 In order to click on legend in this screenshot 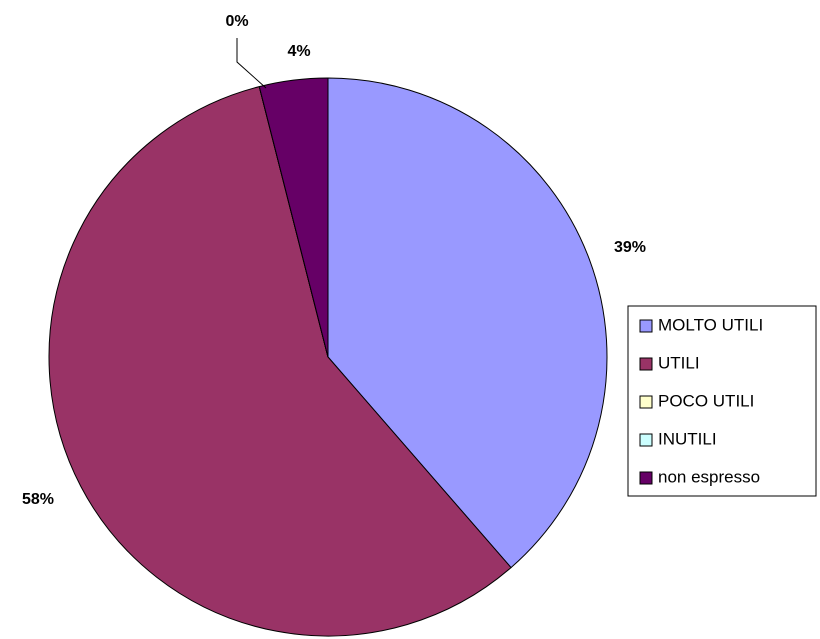, I will do `click(722, 401)`.